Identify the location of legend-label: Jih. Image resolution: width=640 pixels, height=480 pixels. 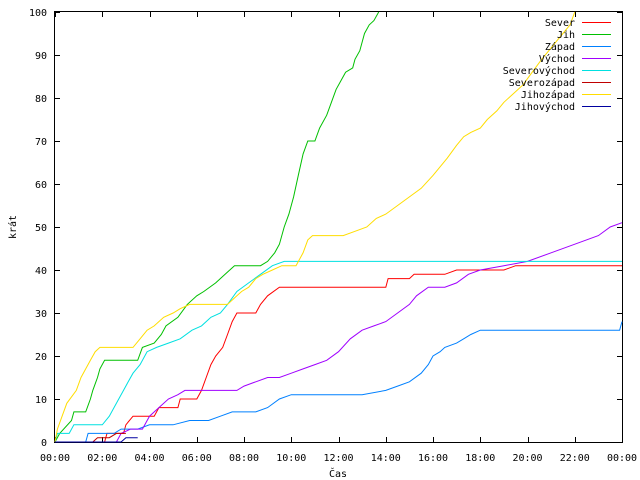
(566, 35).